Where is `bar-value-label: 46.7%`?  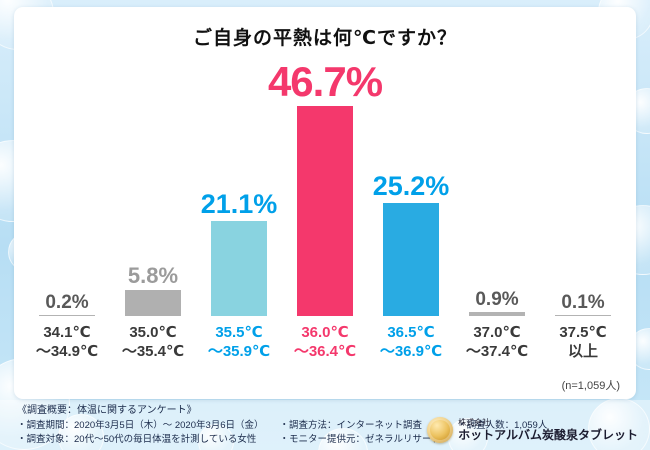
bar-value-label: 46.7% is located at coordinates (325, 81).